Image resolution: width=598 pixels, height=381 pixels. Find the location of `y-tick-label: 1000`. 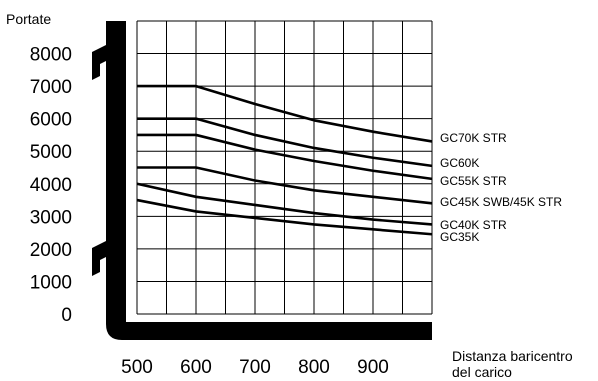

y-tick-label: 1000 is located at coordinates (51, 282).